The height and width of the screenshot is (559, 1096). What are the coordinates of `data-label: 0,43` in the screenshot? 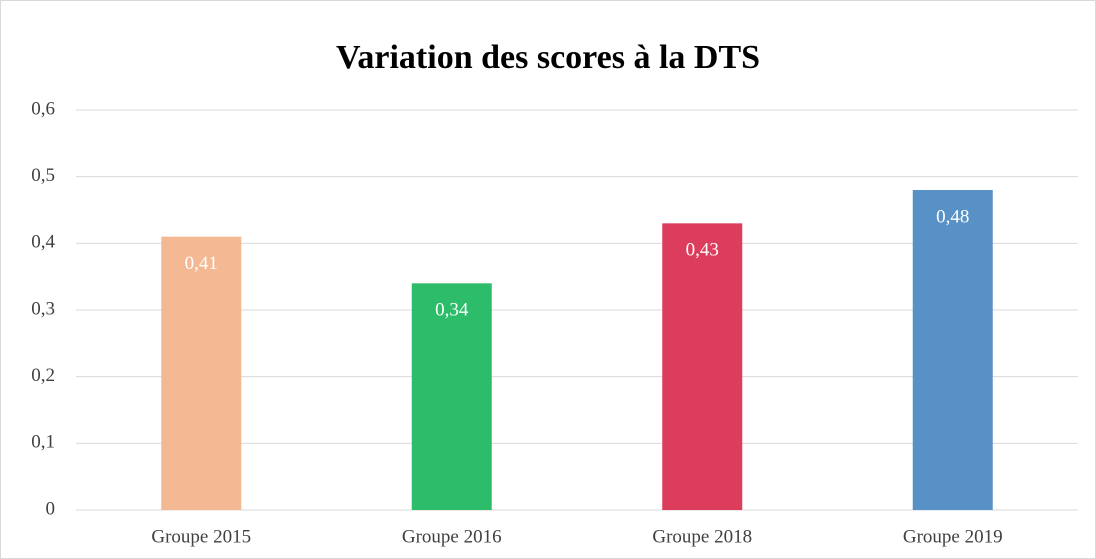 It's located at (702, 250).